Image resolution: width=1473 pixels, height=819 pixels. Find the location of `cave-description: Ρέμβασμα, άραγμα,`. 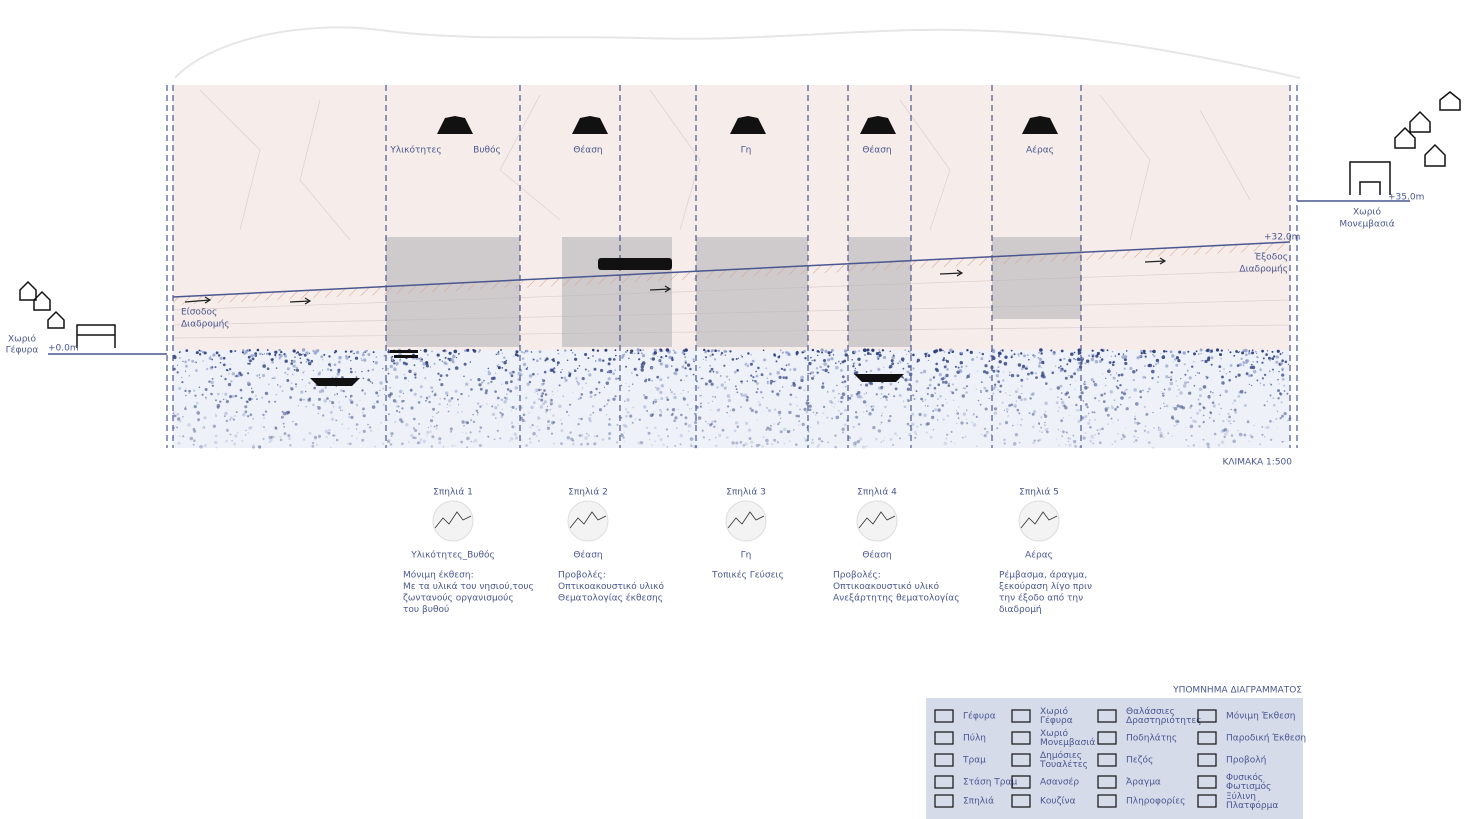

cave-description: Ρέμβασμα, άραγμα, is located at coordinates (1043, 575).